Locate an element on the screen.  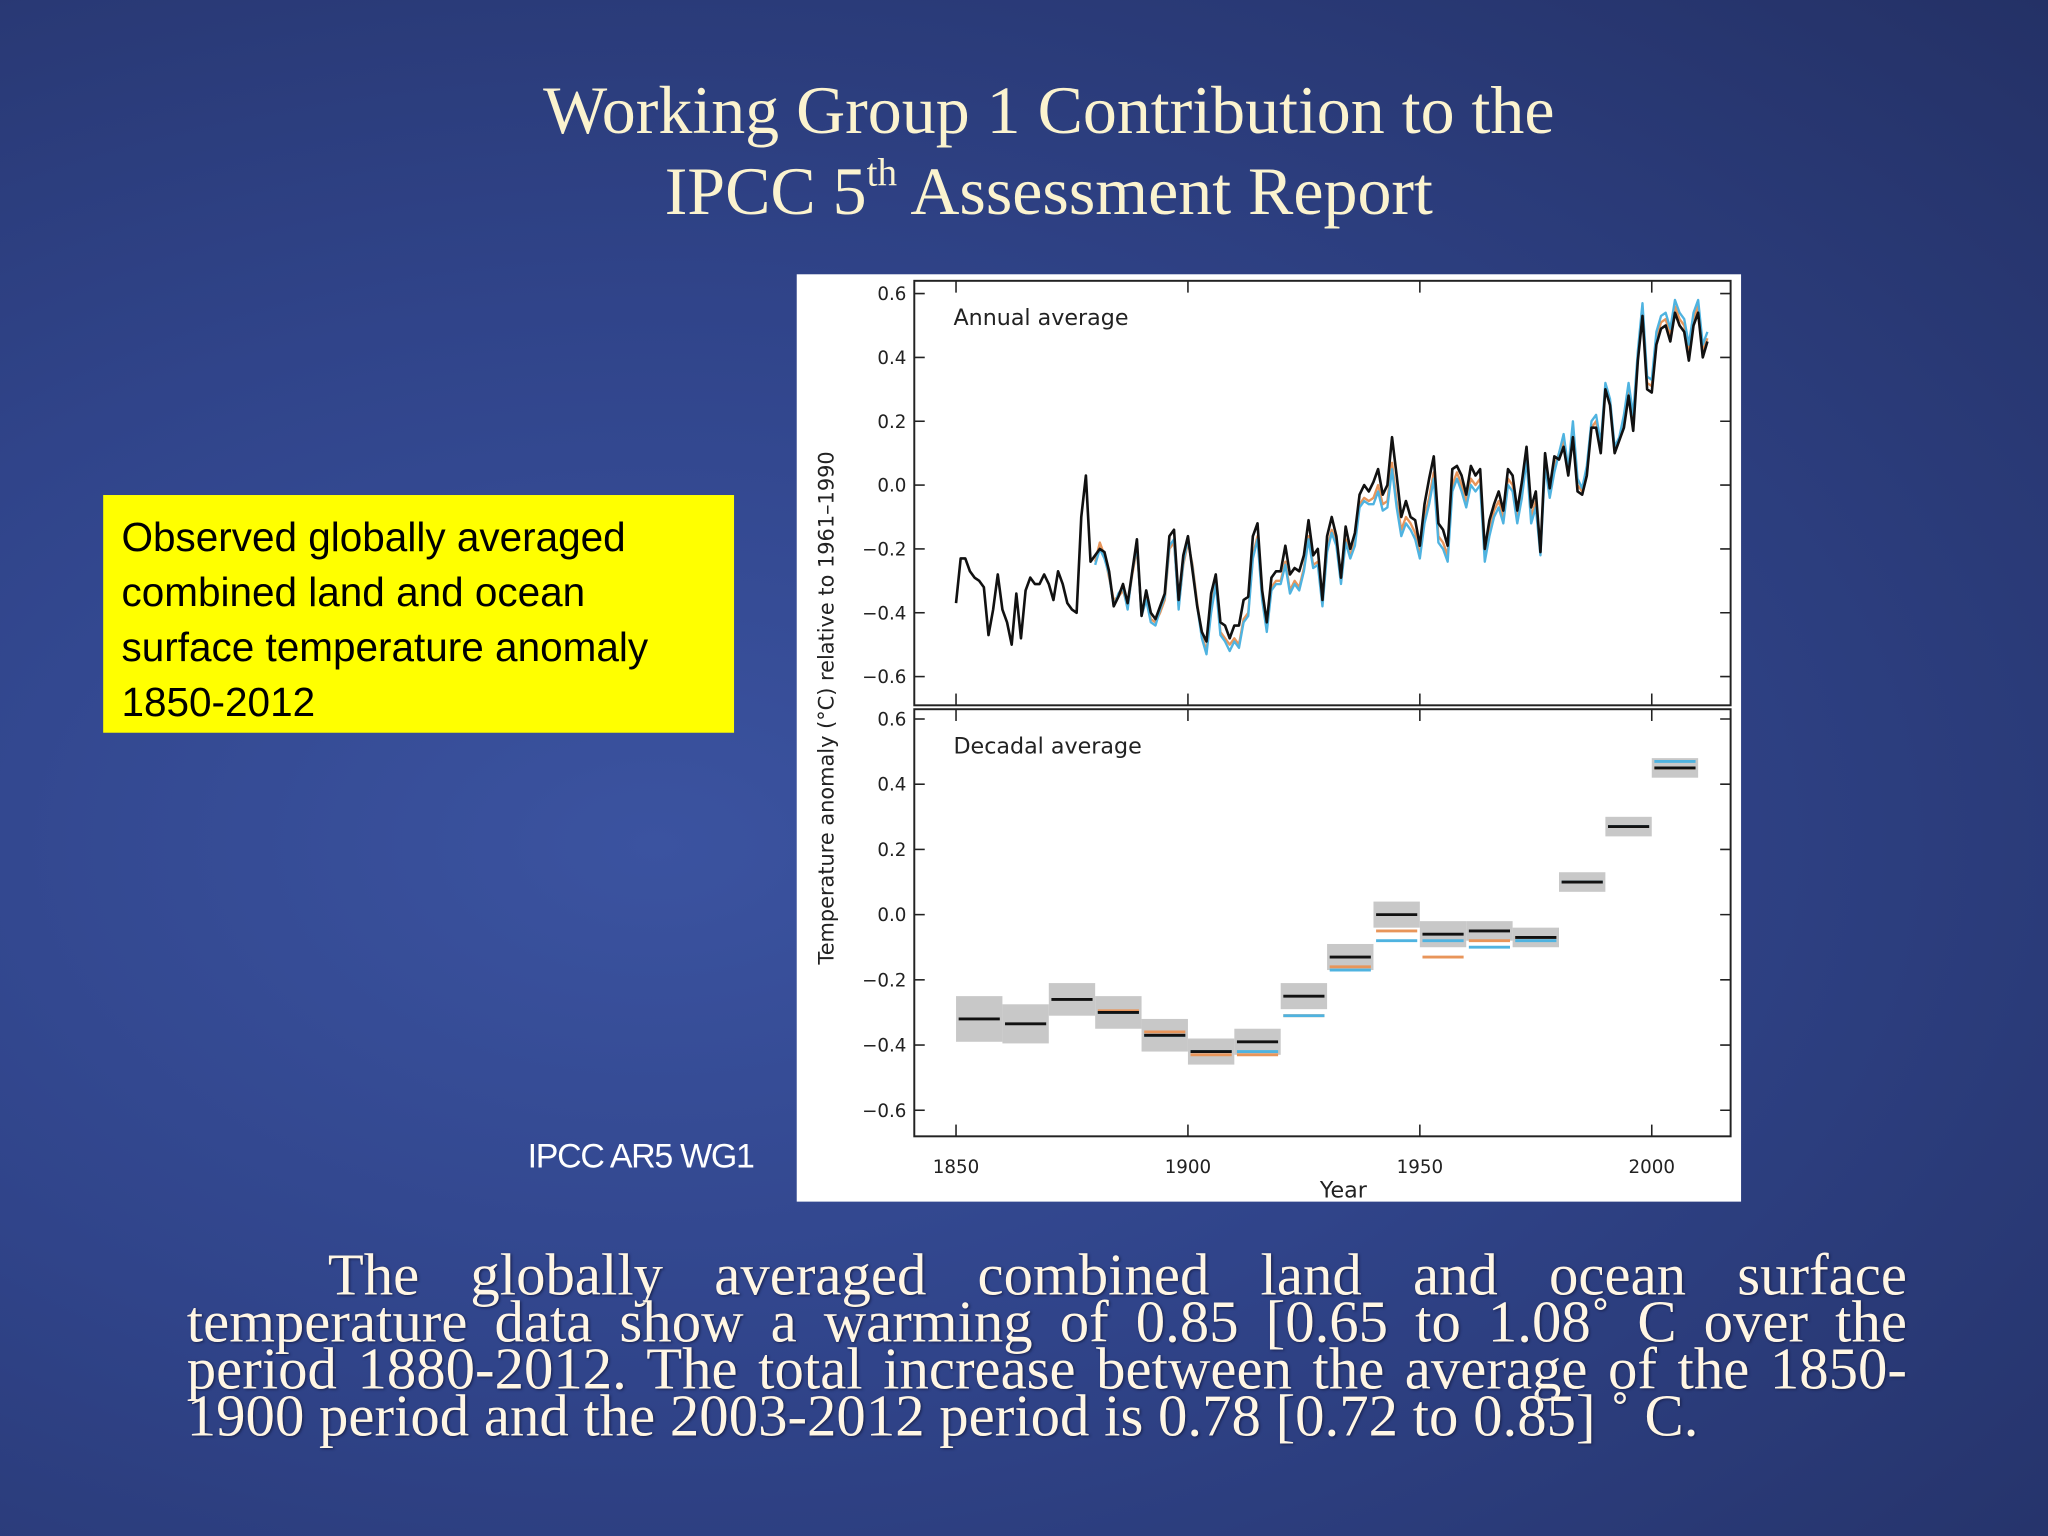
title-line: IPCC 5th Assessment Report is located at coordinates (1024, 191).